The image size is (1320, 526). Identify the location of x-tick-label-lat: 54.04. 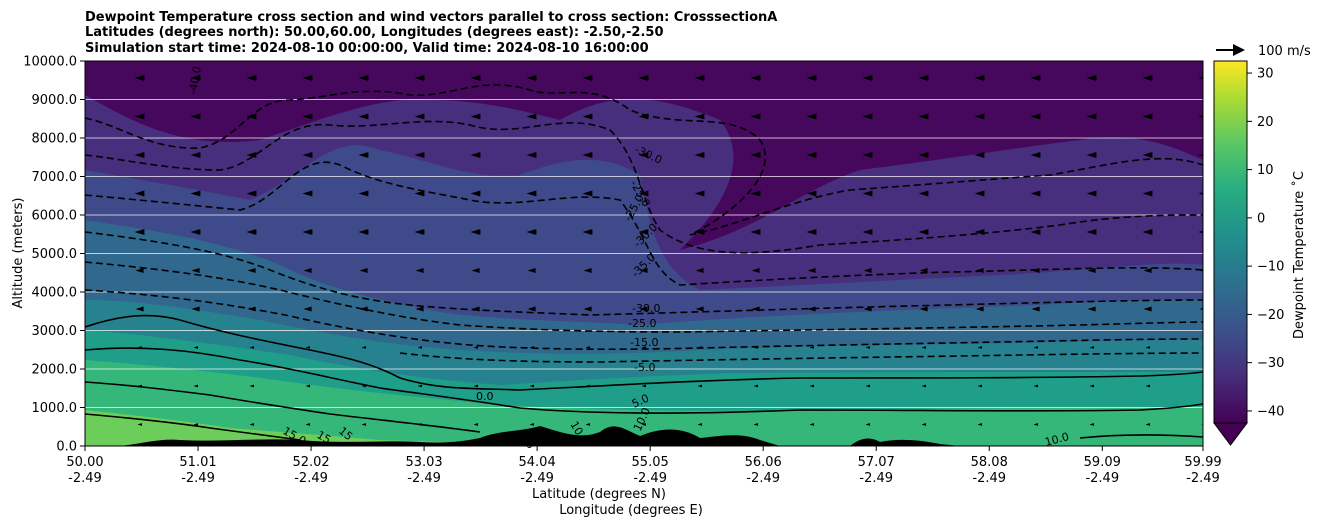
(537, 462).